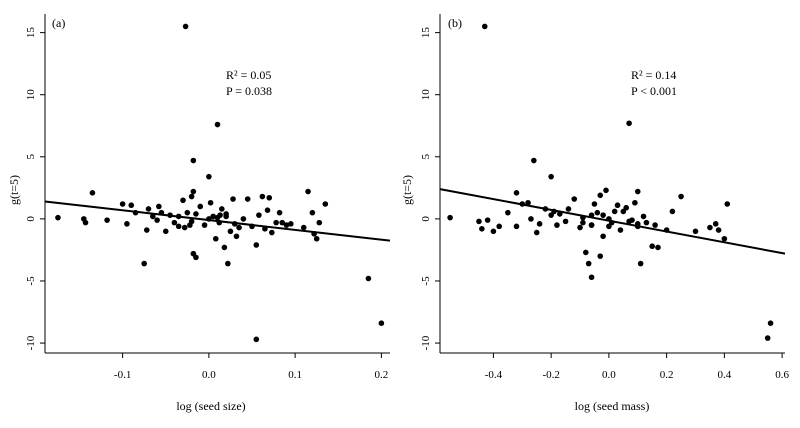 This screenshot has width=800, height=428. What do you see at coordinates (382, 375) in the screenshot?
I see `panel-a-x-tick-label: 0.2` at bounding box center [382, 375].